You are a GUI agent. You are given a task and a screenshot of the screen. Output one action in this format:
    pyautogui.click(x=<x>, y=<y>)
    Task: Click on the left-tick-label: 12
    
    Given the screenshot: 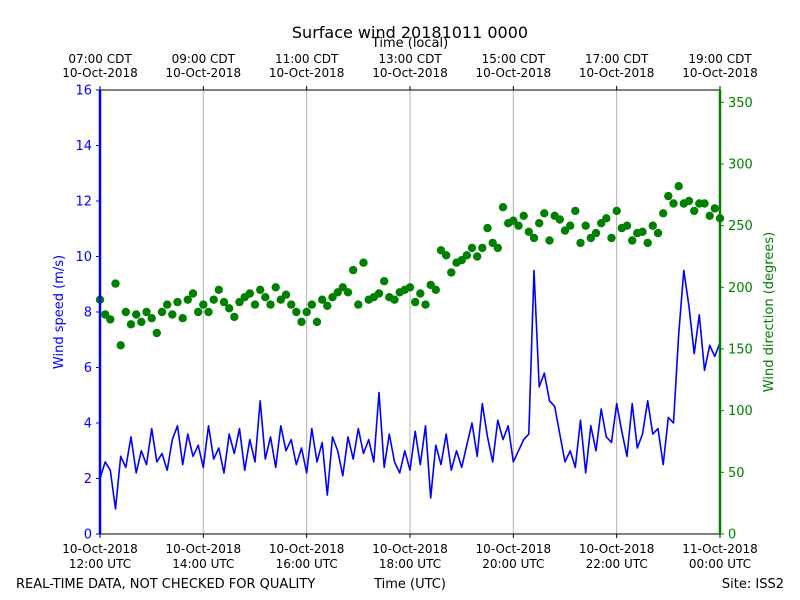 What is the action you would take?
    pyautogui.click(x=83, y=202)
    